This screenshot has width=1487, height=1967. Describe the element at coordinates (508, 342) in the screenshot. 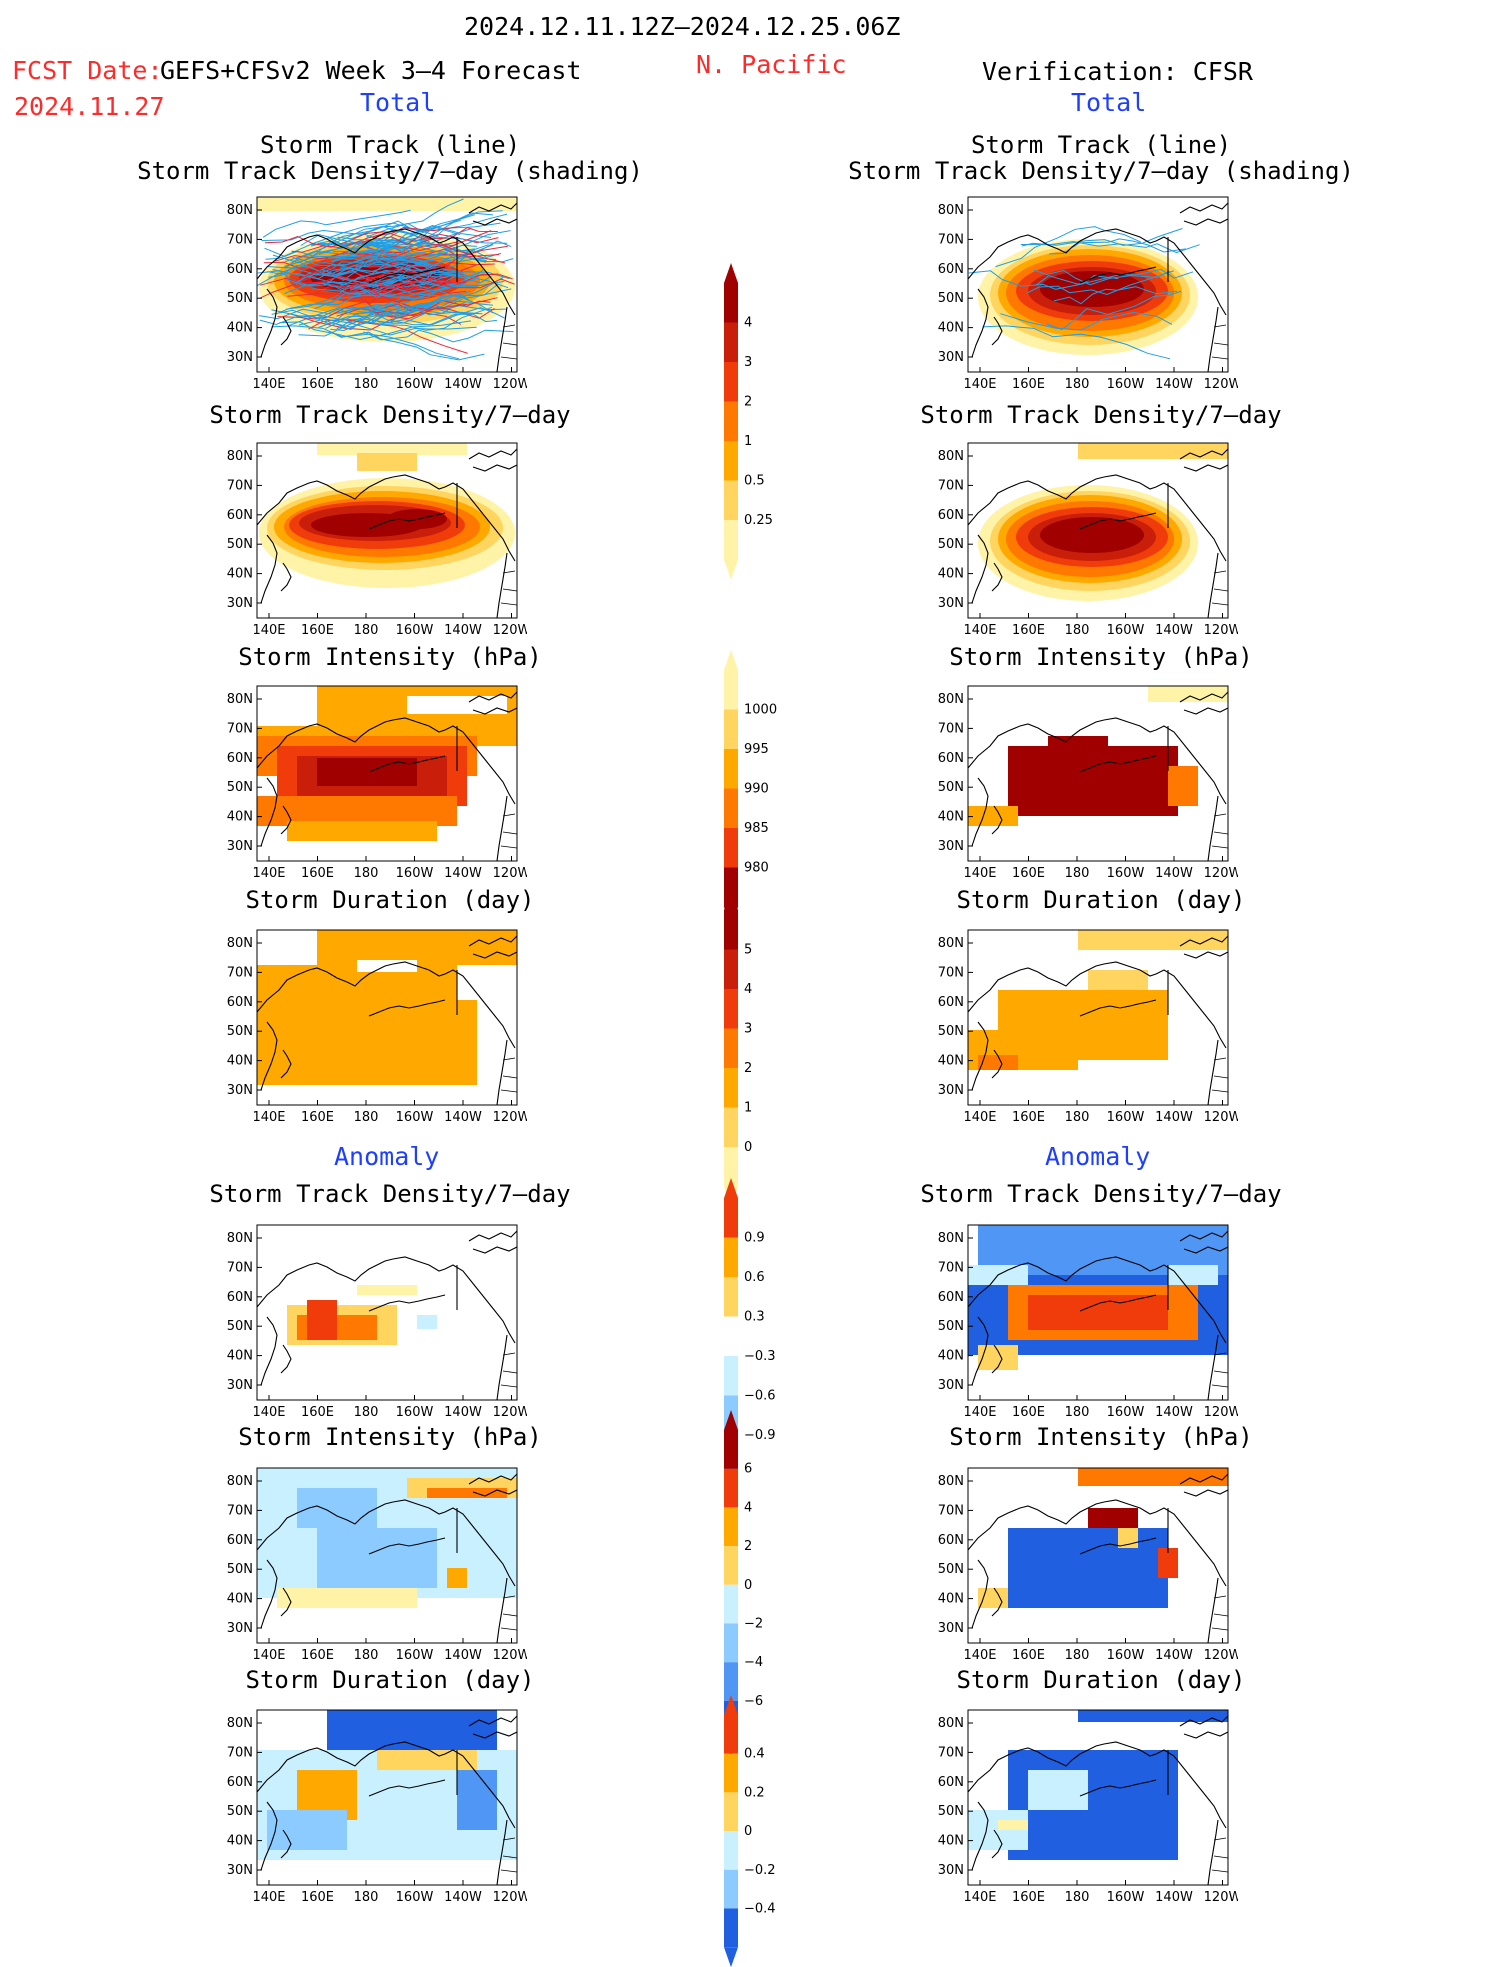

I see `state-border` at that location.